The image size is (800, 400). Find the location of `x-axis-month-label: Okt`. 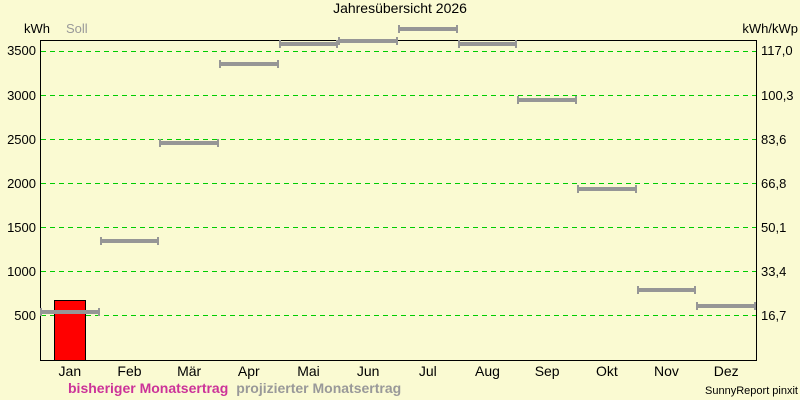

x-axis-month-label: Okt is located at coordinates (606, 371).